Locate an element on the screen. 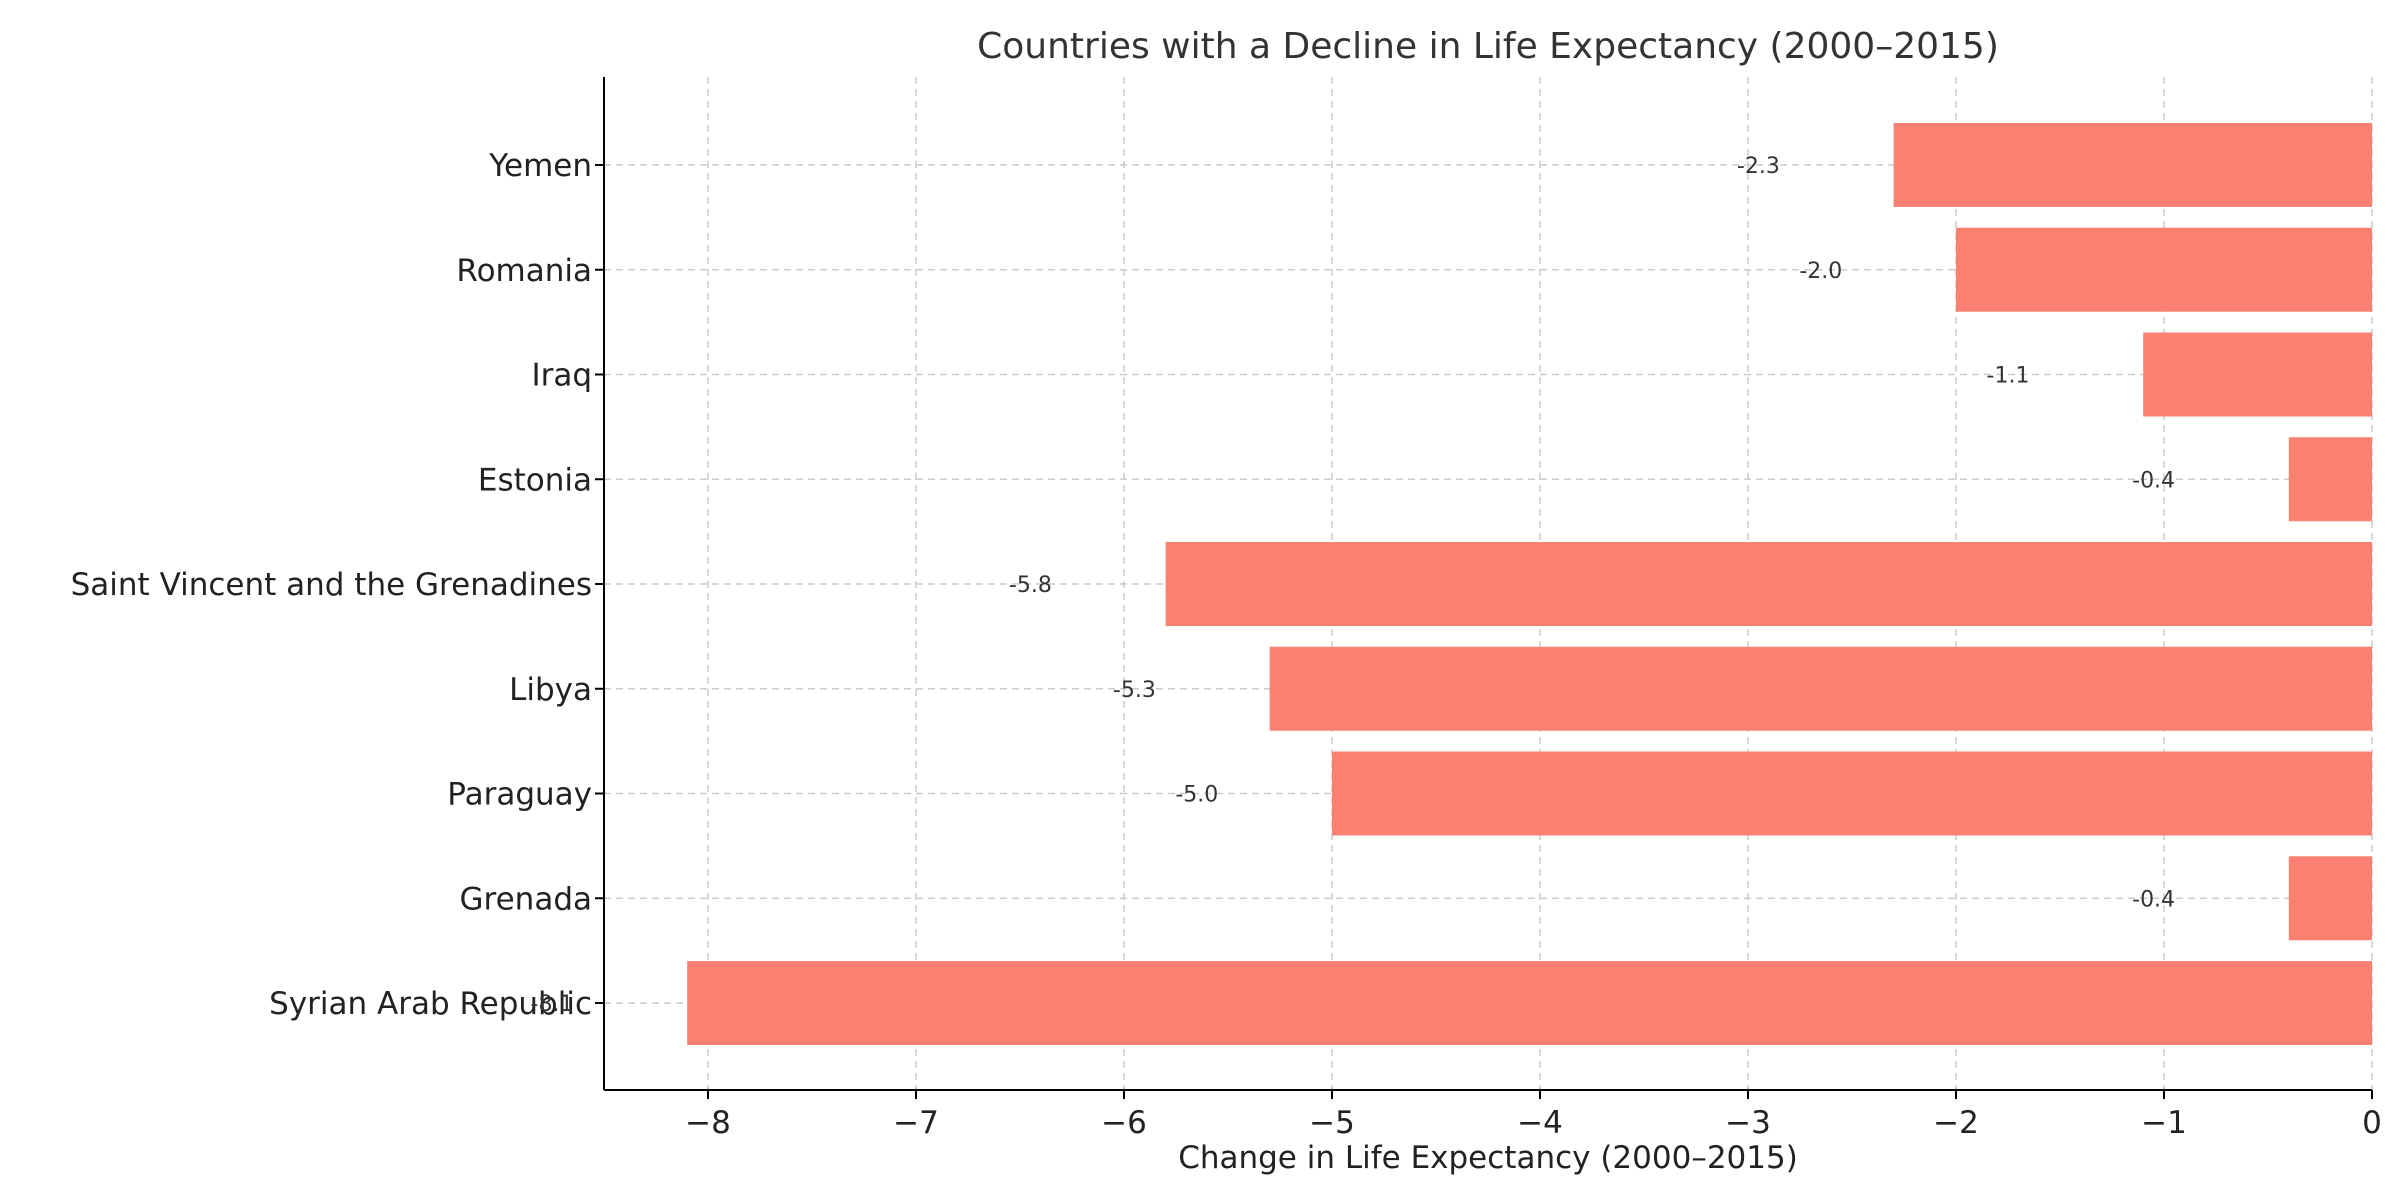 The width and height of the screenshot is (2400, 1200). x-tick-label: −5 is located at coordinates (1332, 1123).